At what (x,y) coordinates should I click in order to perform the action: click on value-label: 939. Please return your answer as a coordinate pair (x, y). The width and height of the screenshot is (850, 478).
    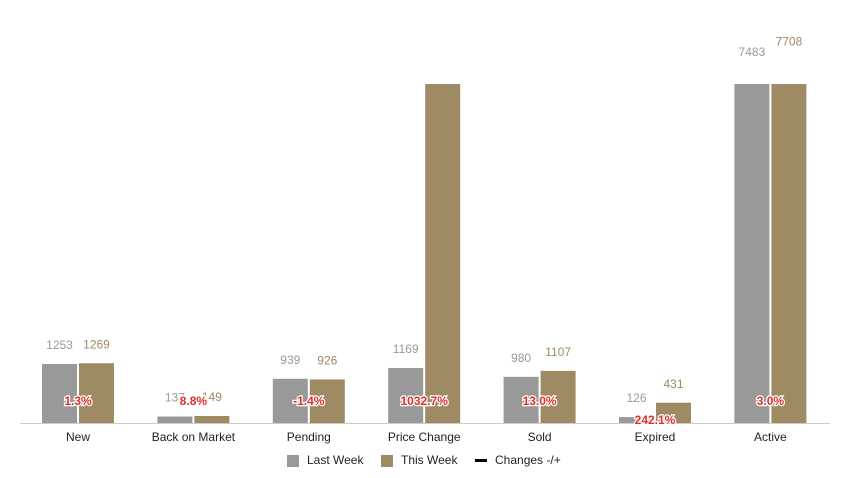
    Looking at the image, I should click on (290, 360).